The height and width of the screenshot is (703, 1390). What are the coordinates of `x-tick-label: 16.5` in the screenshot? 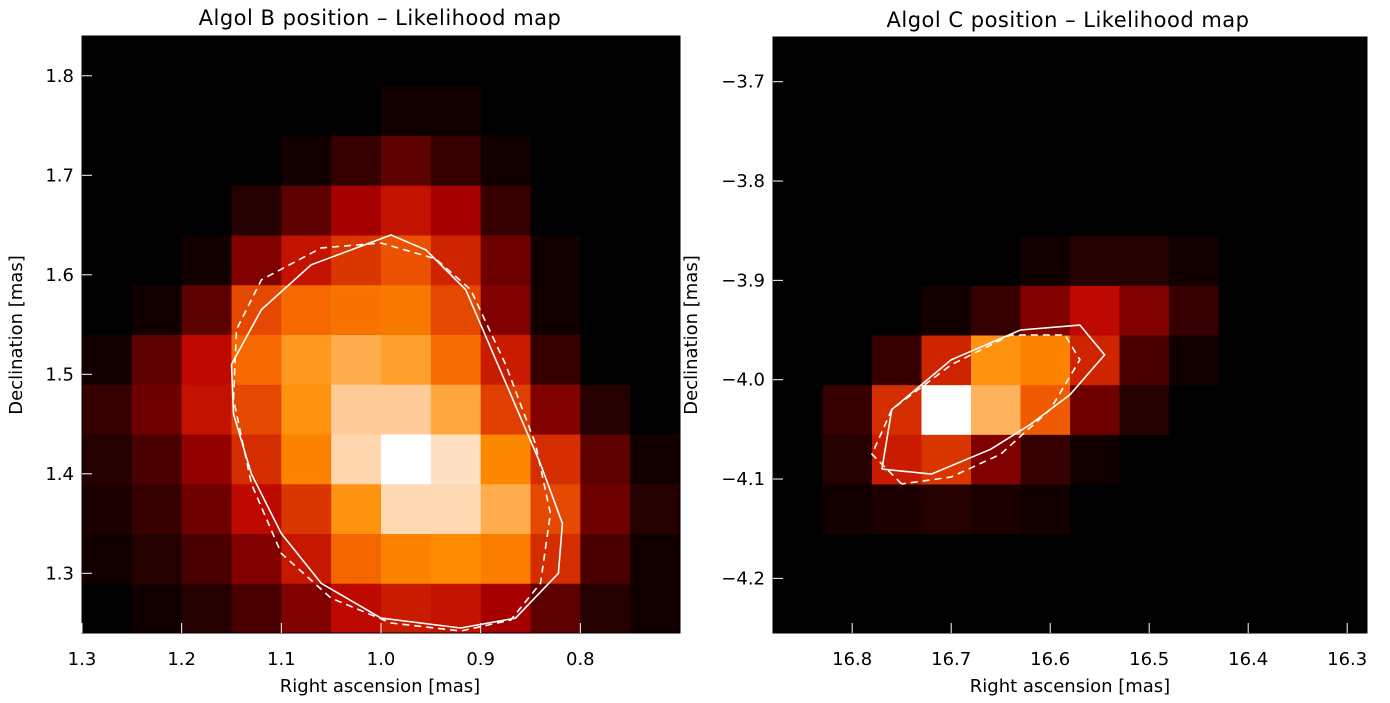 It's located at (1149, 659).